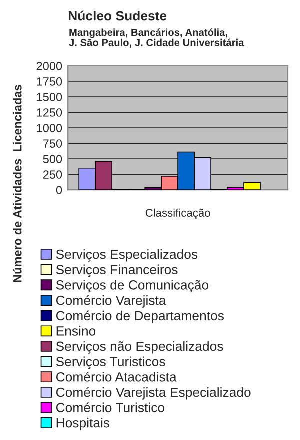  What do you see at coordinates (49, 66) in the screenshot?
I see `y-tick-label: 2000` at bounding box center [49, 66].